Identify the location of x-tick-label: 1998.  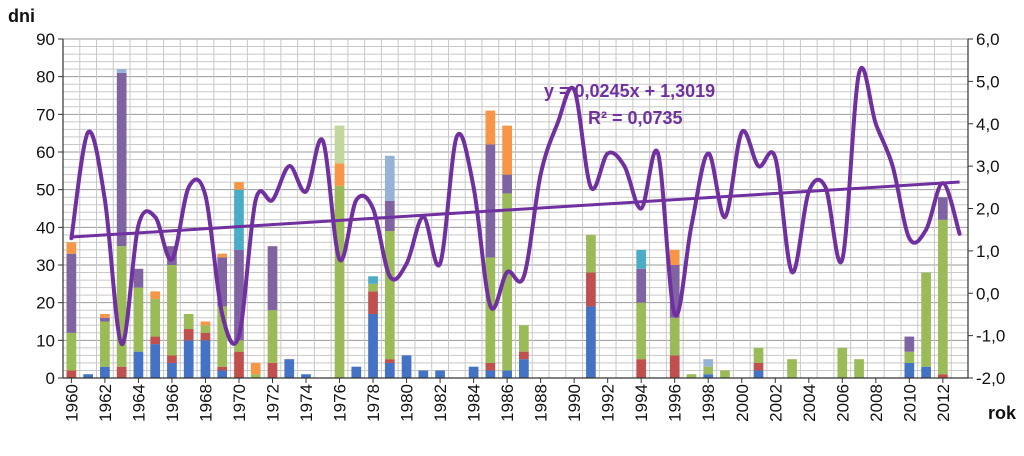
(708, 403).